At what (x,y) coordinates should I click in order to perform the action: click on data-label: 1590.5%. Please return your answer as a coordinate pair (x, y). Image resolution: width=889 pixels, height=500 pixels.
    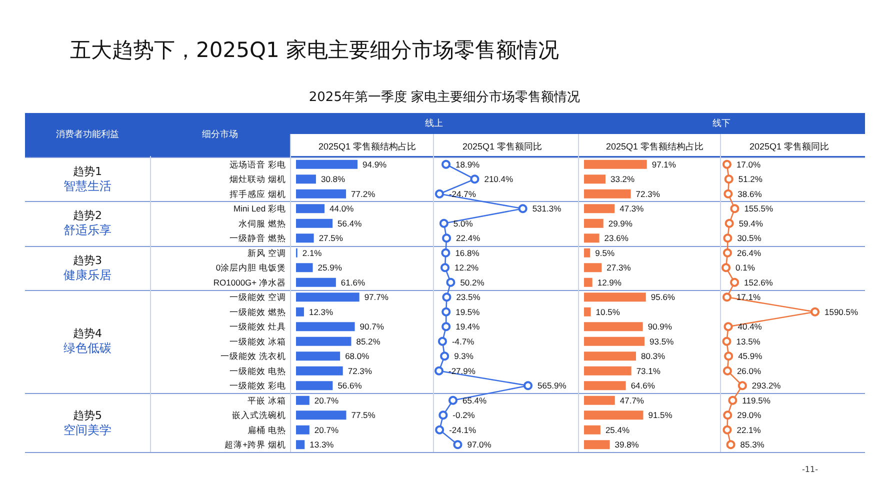
    Looking at the image, I should click on (841, 311).